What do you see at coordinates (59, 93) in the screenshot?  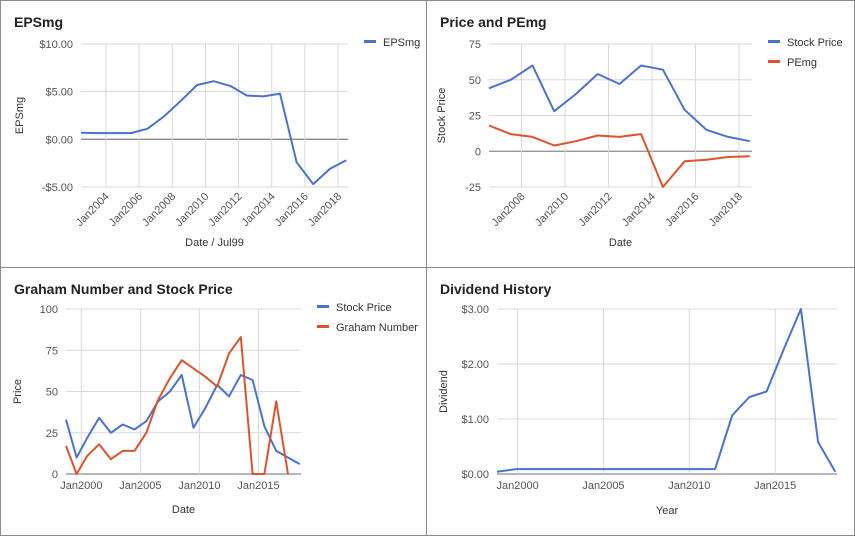 I see `y-tick-label: $5.00` at bounding box center [59, 93].